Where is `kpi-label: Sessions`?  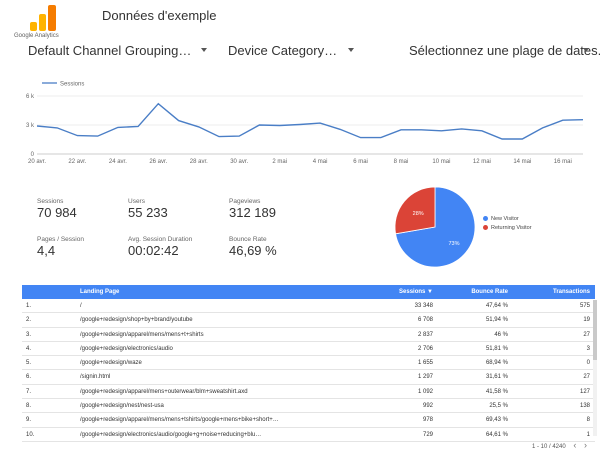
kpi-label: Sessions is located at coordinates (50, 201).